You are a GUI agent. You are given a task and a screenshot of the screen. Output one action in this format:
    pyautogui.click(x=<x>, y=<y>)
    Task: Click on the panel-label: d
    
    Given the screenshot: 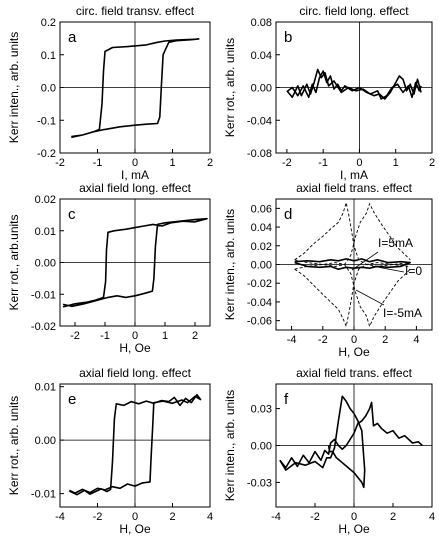 What is the action you would take?
    pyautogui.click(x=288, y=214)
    